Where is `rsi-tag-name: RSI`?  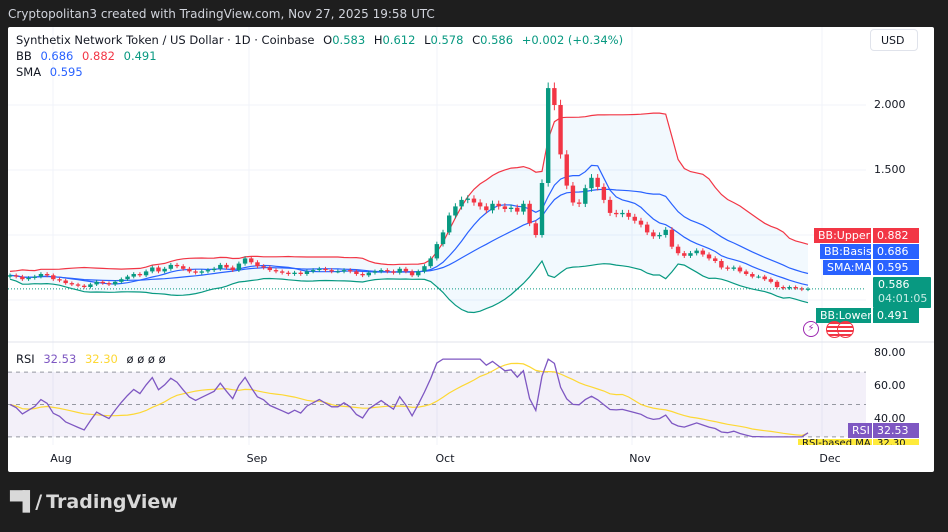
rsi-tag-name: RSI is located at coordinates (860, 430).